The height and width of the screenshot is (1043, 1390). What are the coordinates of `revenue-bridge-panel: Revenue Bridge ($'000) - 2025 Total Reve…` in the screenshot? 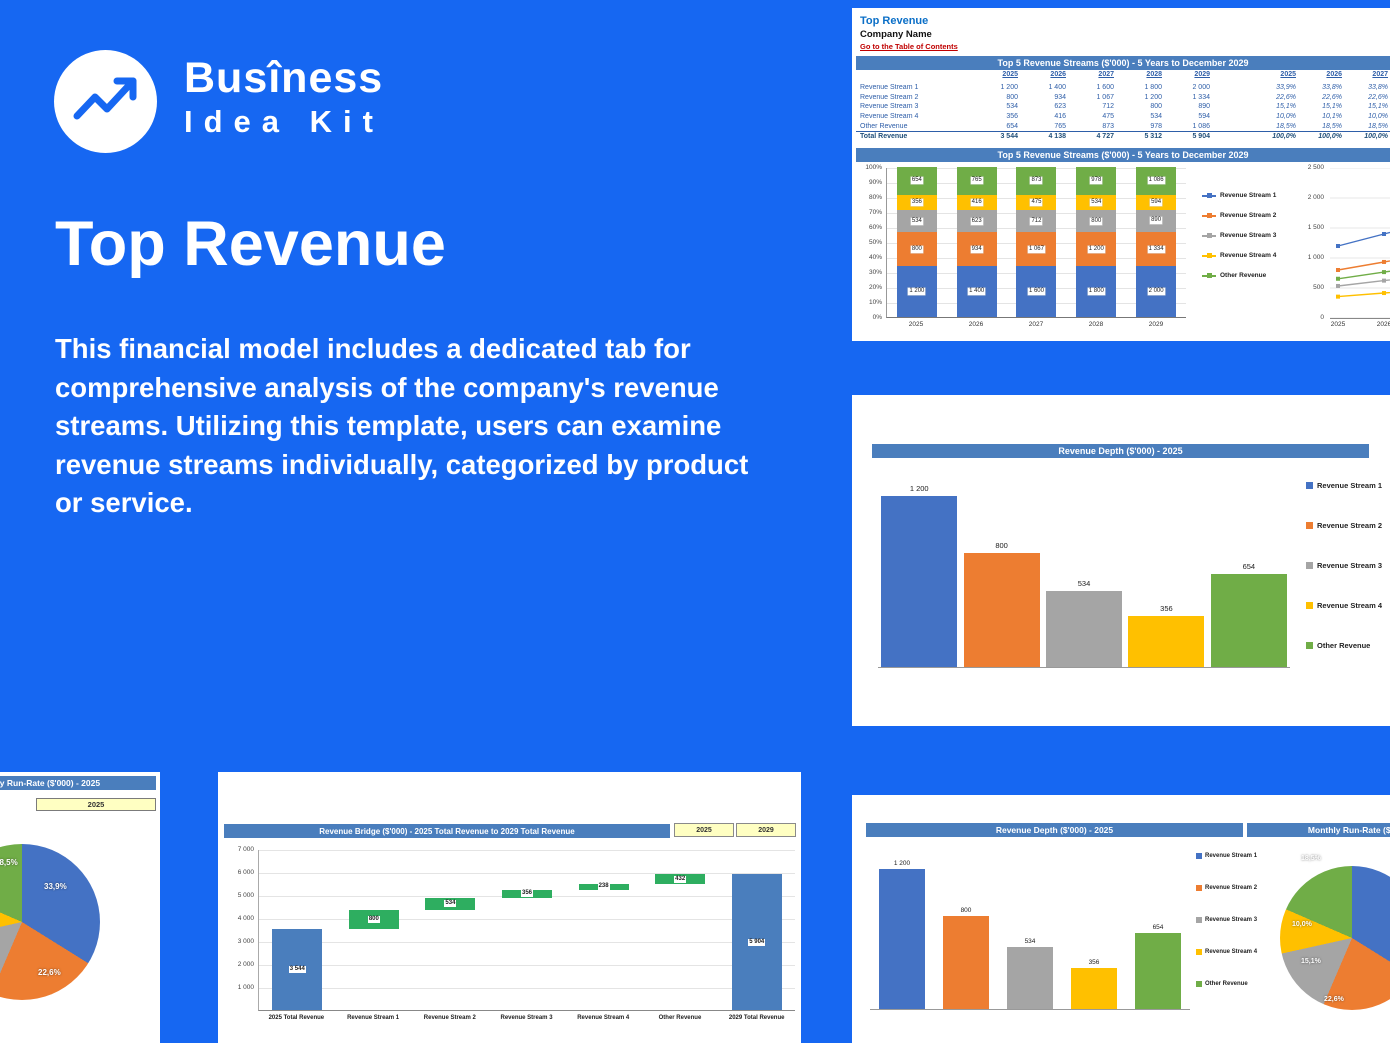 It's located at (509, 907).